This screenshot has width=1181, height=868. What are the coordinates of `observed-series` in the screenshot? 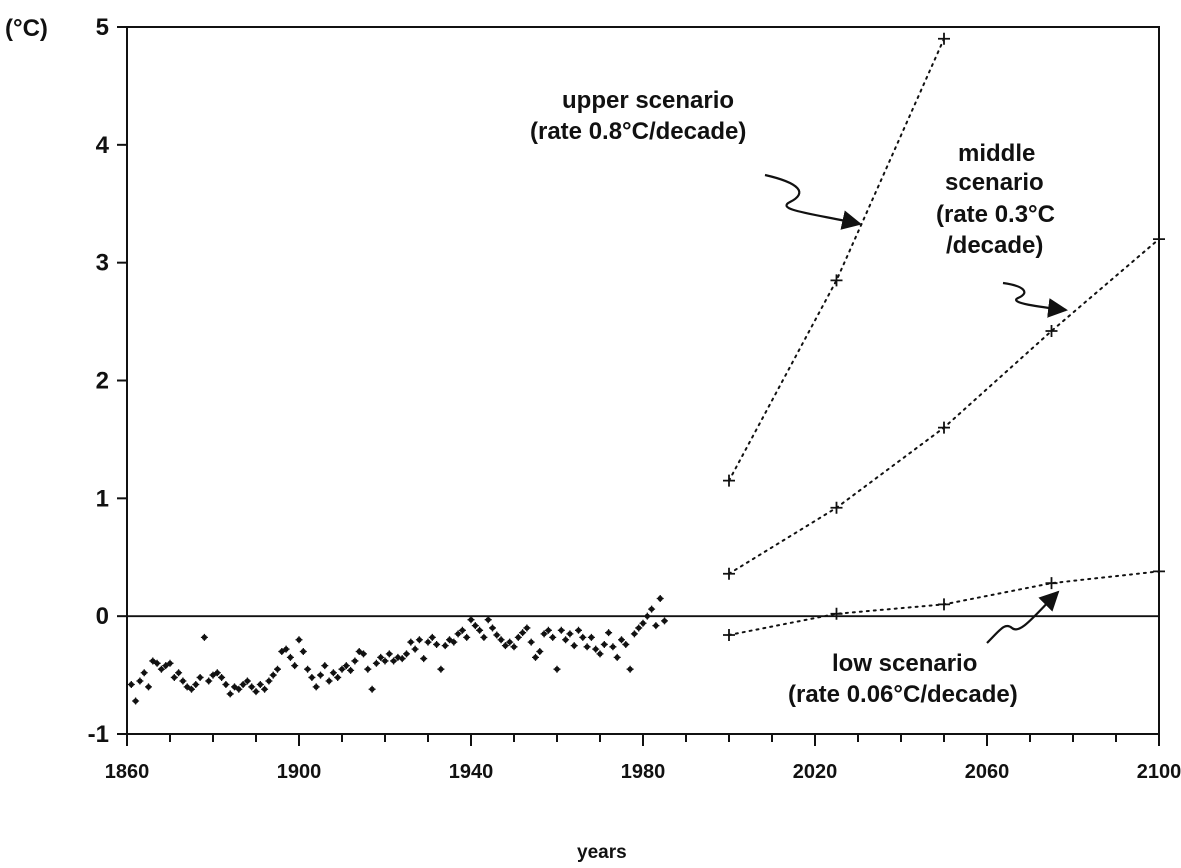 It's located at (397, 649).